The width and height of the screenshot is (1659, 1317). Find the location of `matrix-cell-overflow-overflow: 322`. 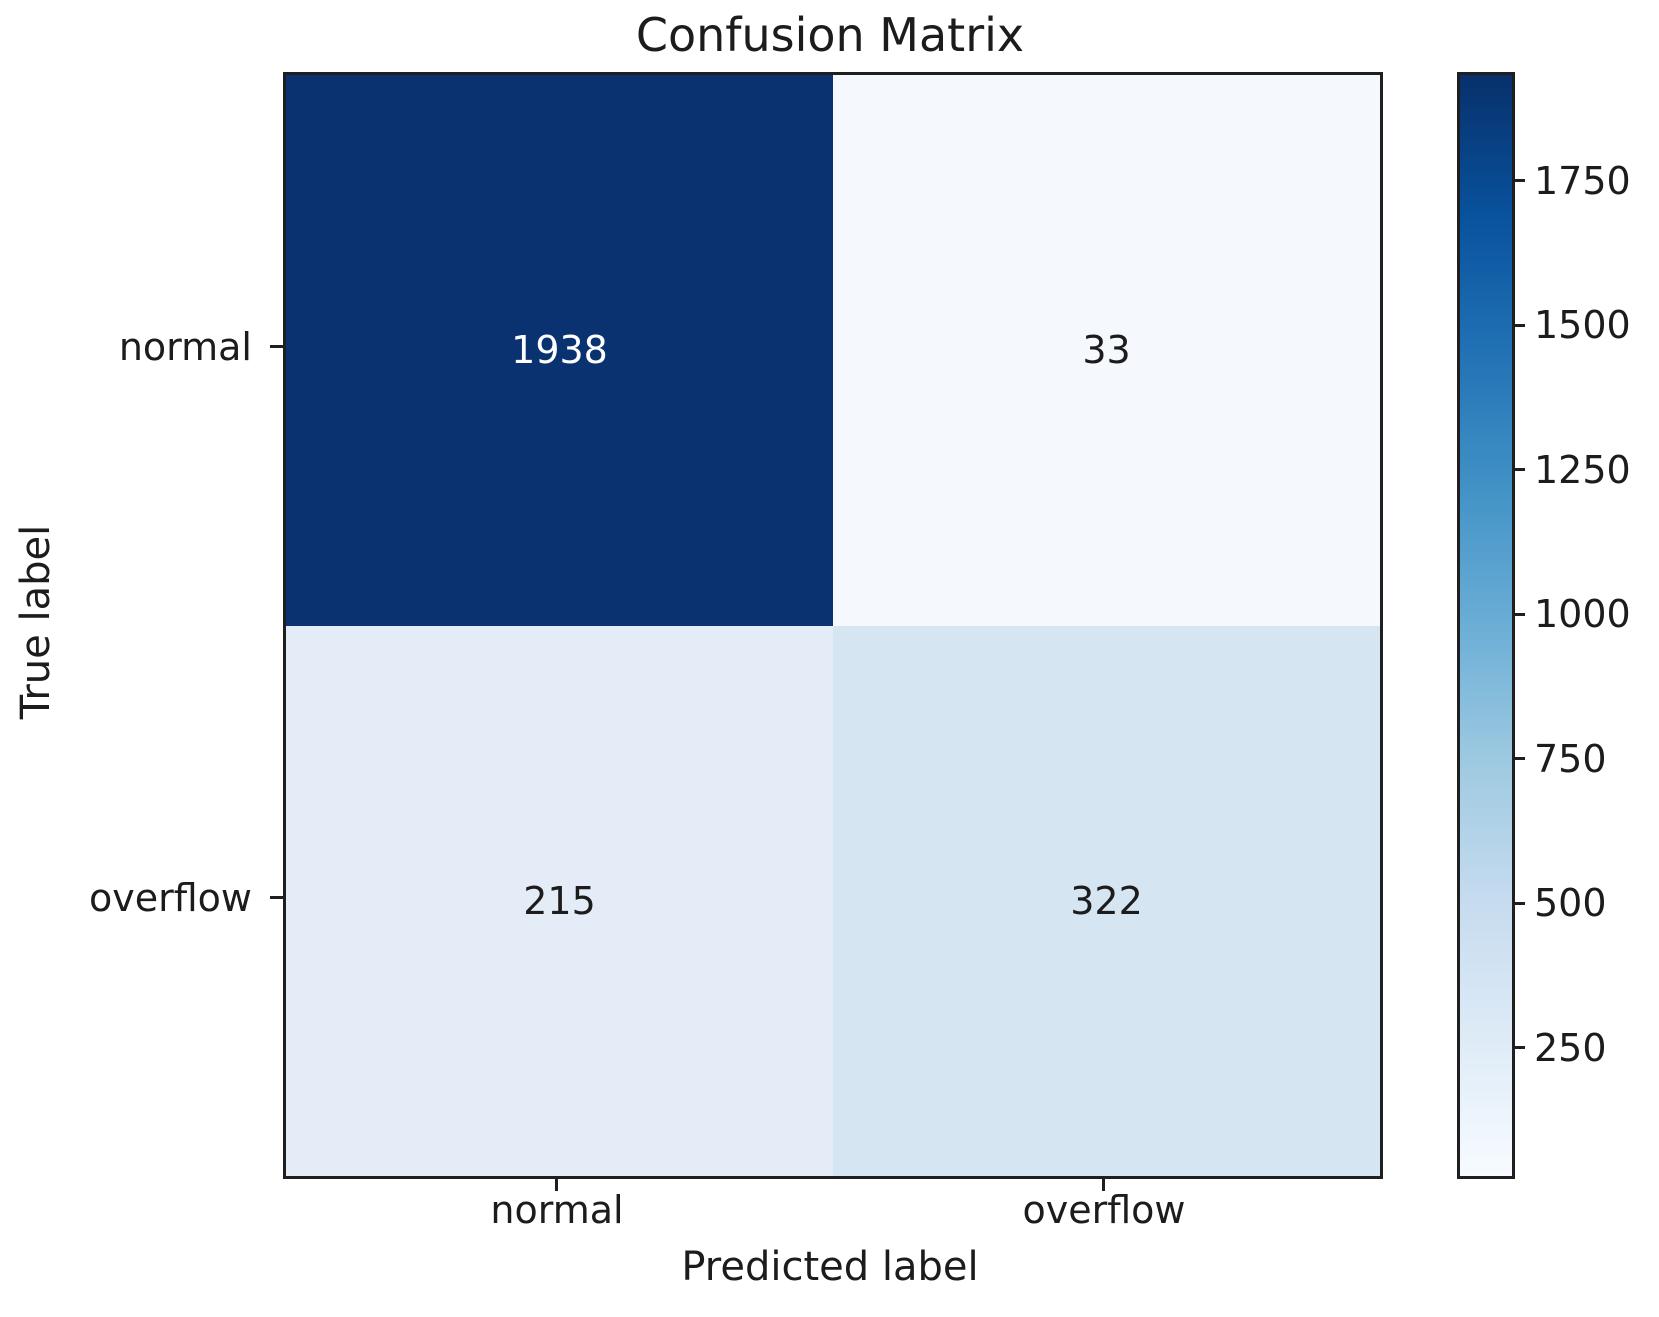

matrix-cell-overflow-overflow: 322 is located at coordinates (1106, 900).